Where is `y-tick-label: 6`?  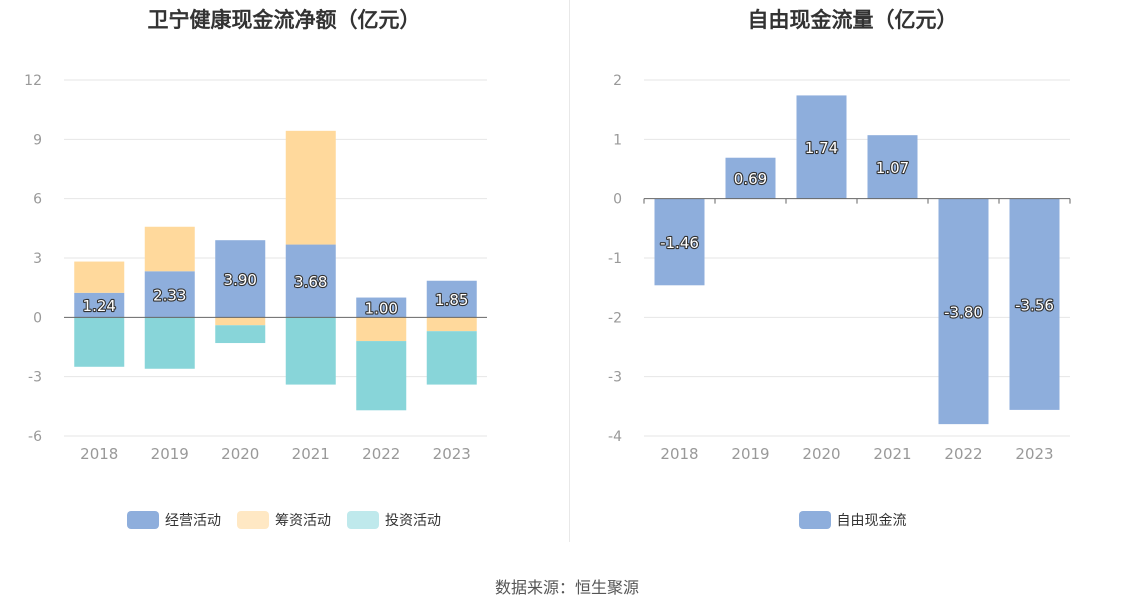 y-tick-label: 6 is located at coordinates (37, 200).